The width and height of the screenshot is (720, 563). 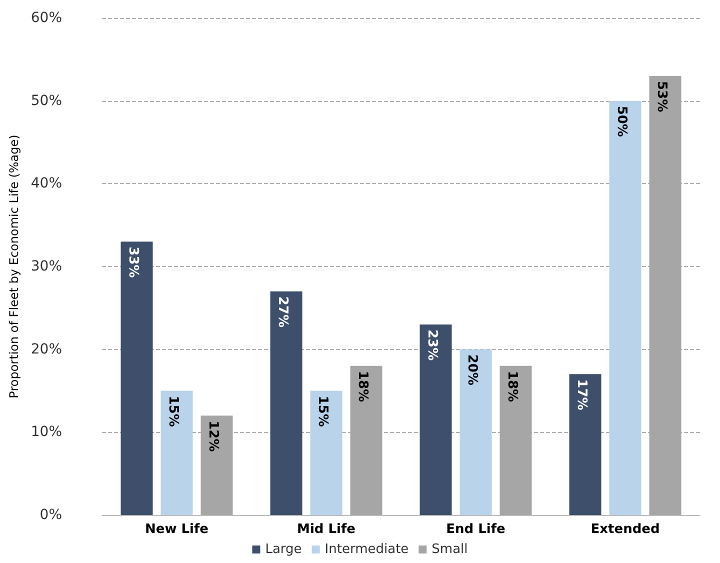 I want to click on x-tick-label: Mid Life, so click(x=326, y=529).